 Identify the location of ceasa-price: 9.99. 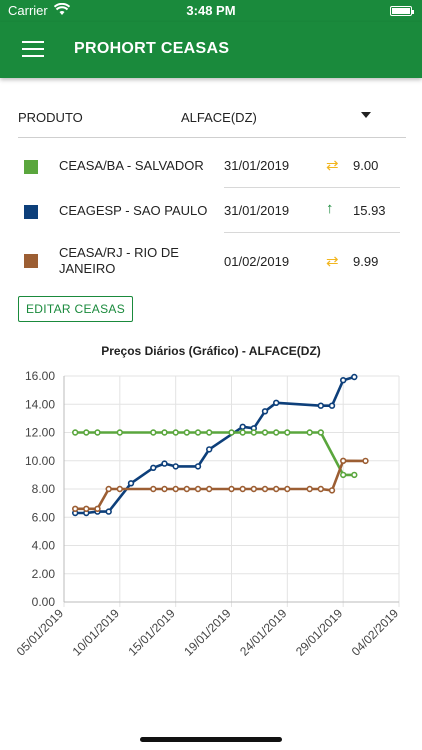
(366, 261).